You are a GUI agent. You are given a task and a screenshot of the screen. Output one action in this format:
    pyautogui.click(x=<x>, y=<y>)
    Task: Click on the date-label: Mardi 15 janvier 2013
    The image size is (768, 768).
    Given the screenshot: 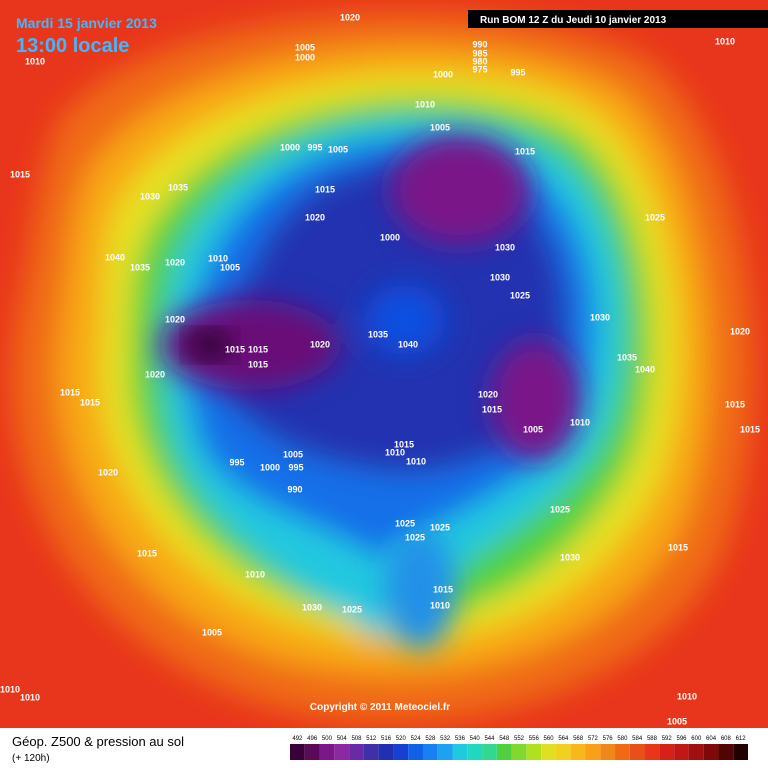 What is the action you would take?
    pyautogui.click(x=86, y=23)
    